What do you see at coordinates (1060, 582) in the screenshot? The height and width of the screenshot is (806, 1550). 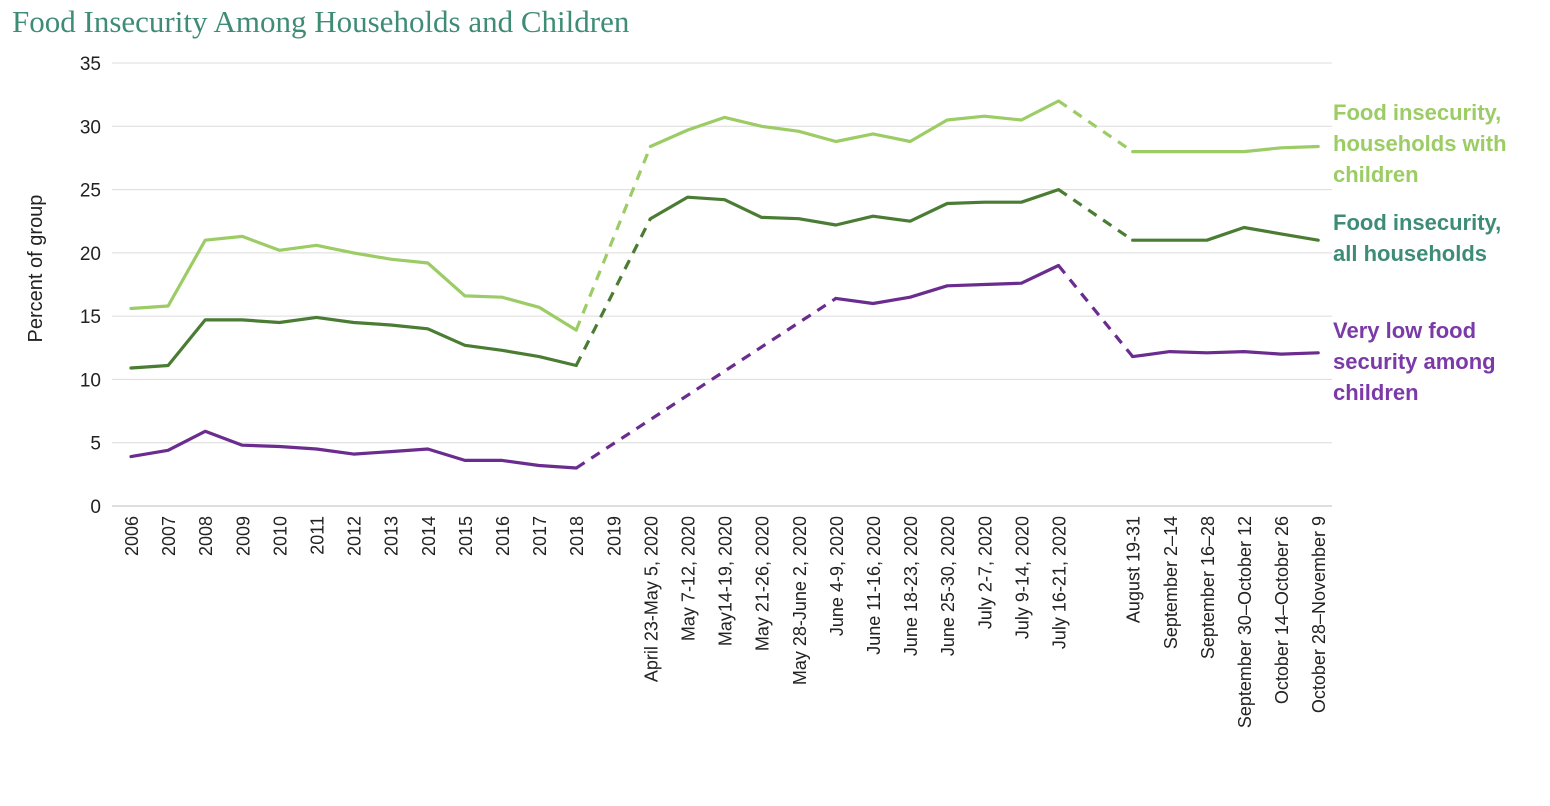 I see `x-tick-label: July 16-21, 2020` at bounding box center [1060, 582].